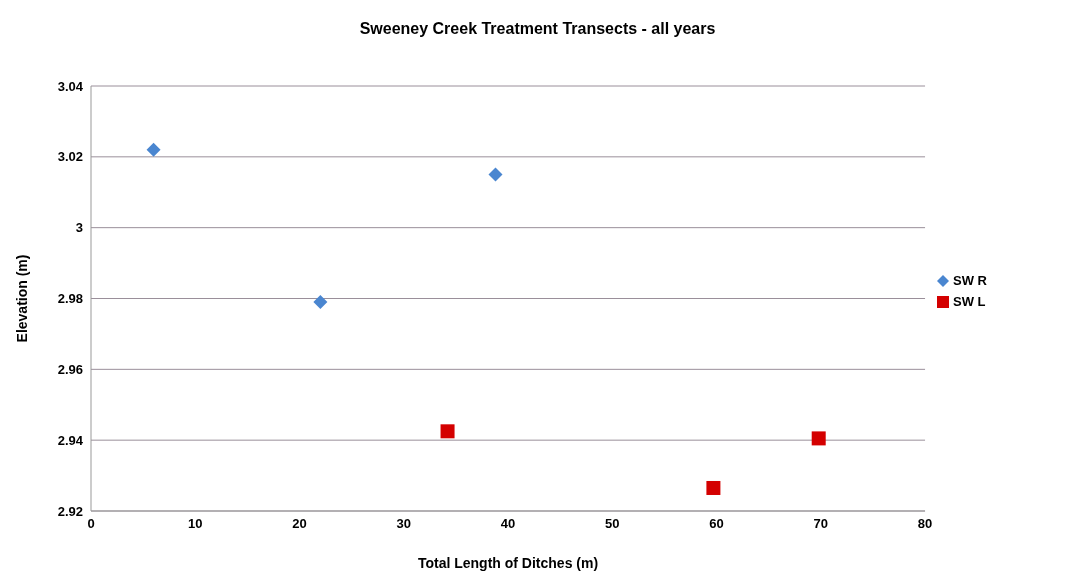 This screenshot has width=1075, height=588. What do you see at coordinates (925, 524) in the screenshot?
I see `x-tick-label: 80` at bounding box center [925, 524].